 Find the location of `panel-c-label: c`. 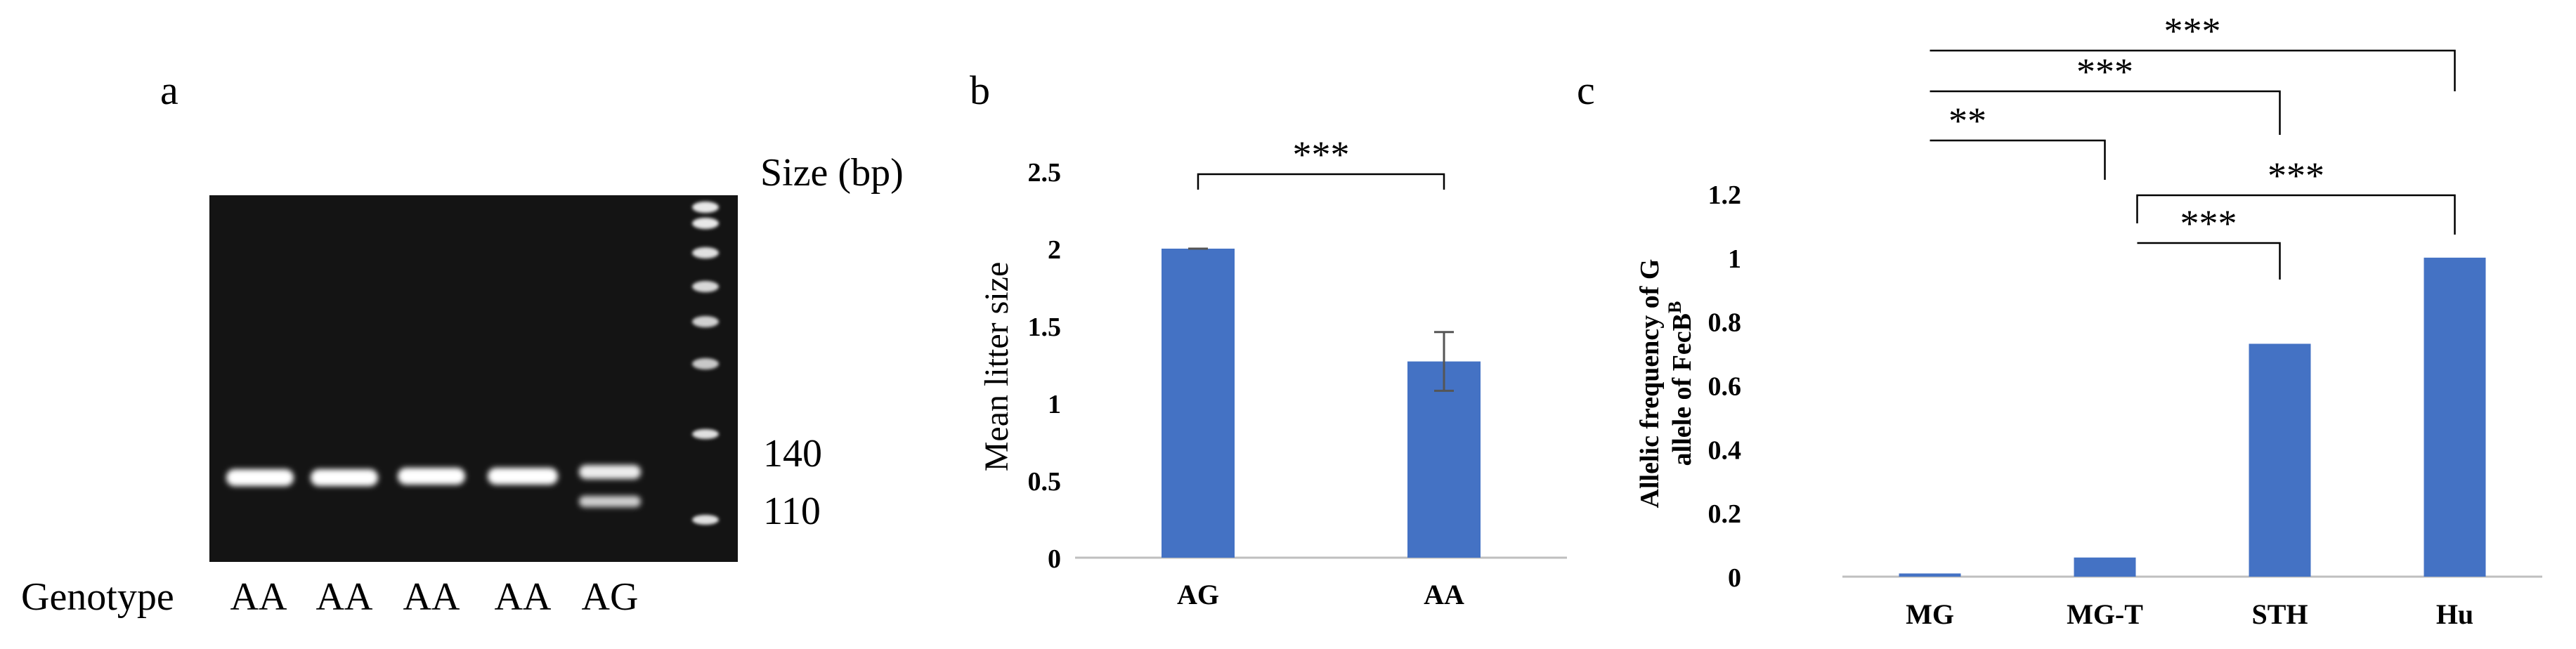

panel-c-label: c is located at coordinates (1586, 90).